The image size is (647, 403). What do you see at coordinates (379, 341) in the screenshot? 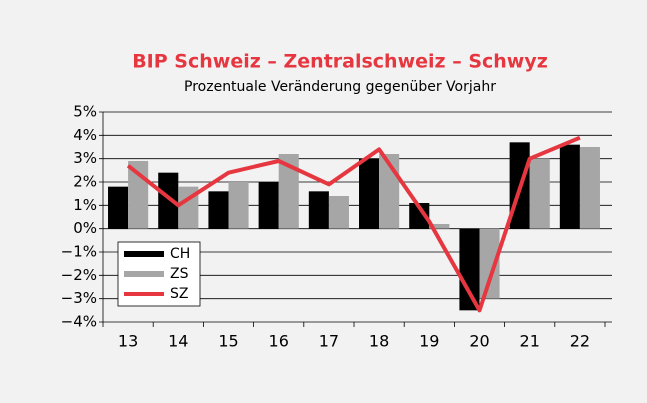
I see `x-tick-label: 18` at bounding box center [379, 341].